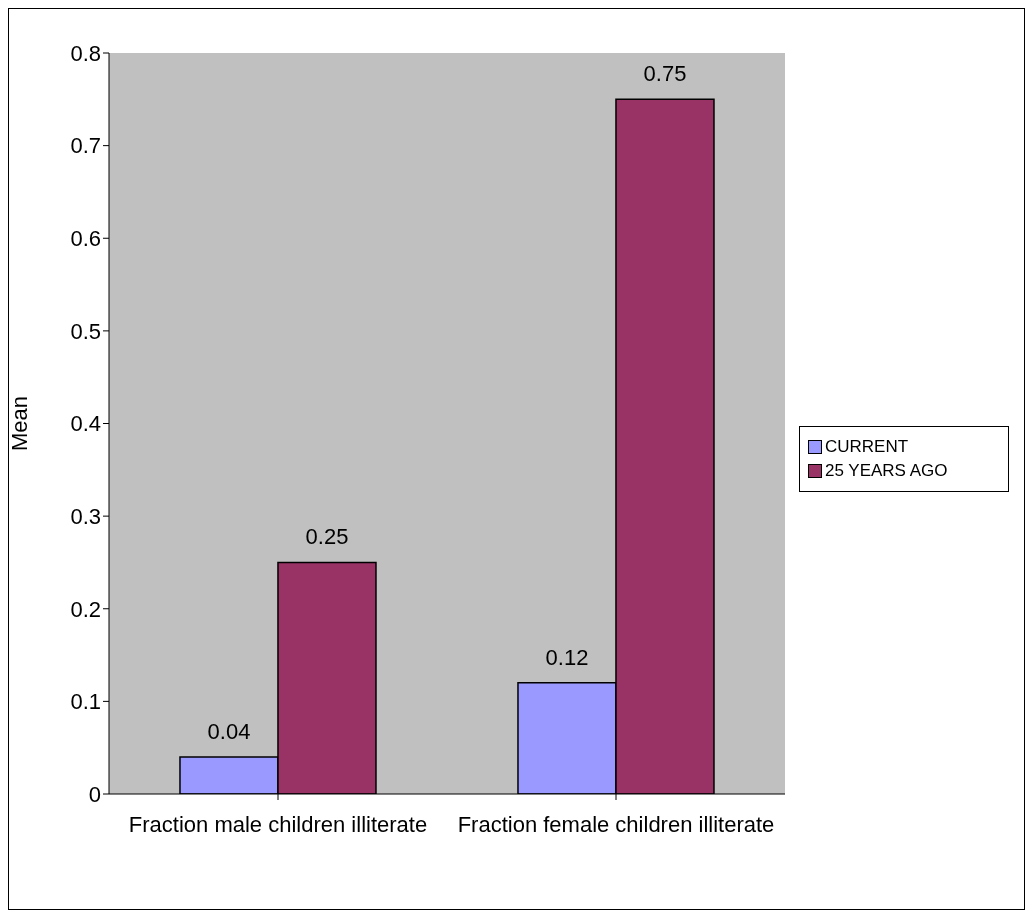 The width and height of the screenshot is (1033, 918). I want to click on data-label: 0.25, so click(327, 537).